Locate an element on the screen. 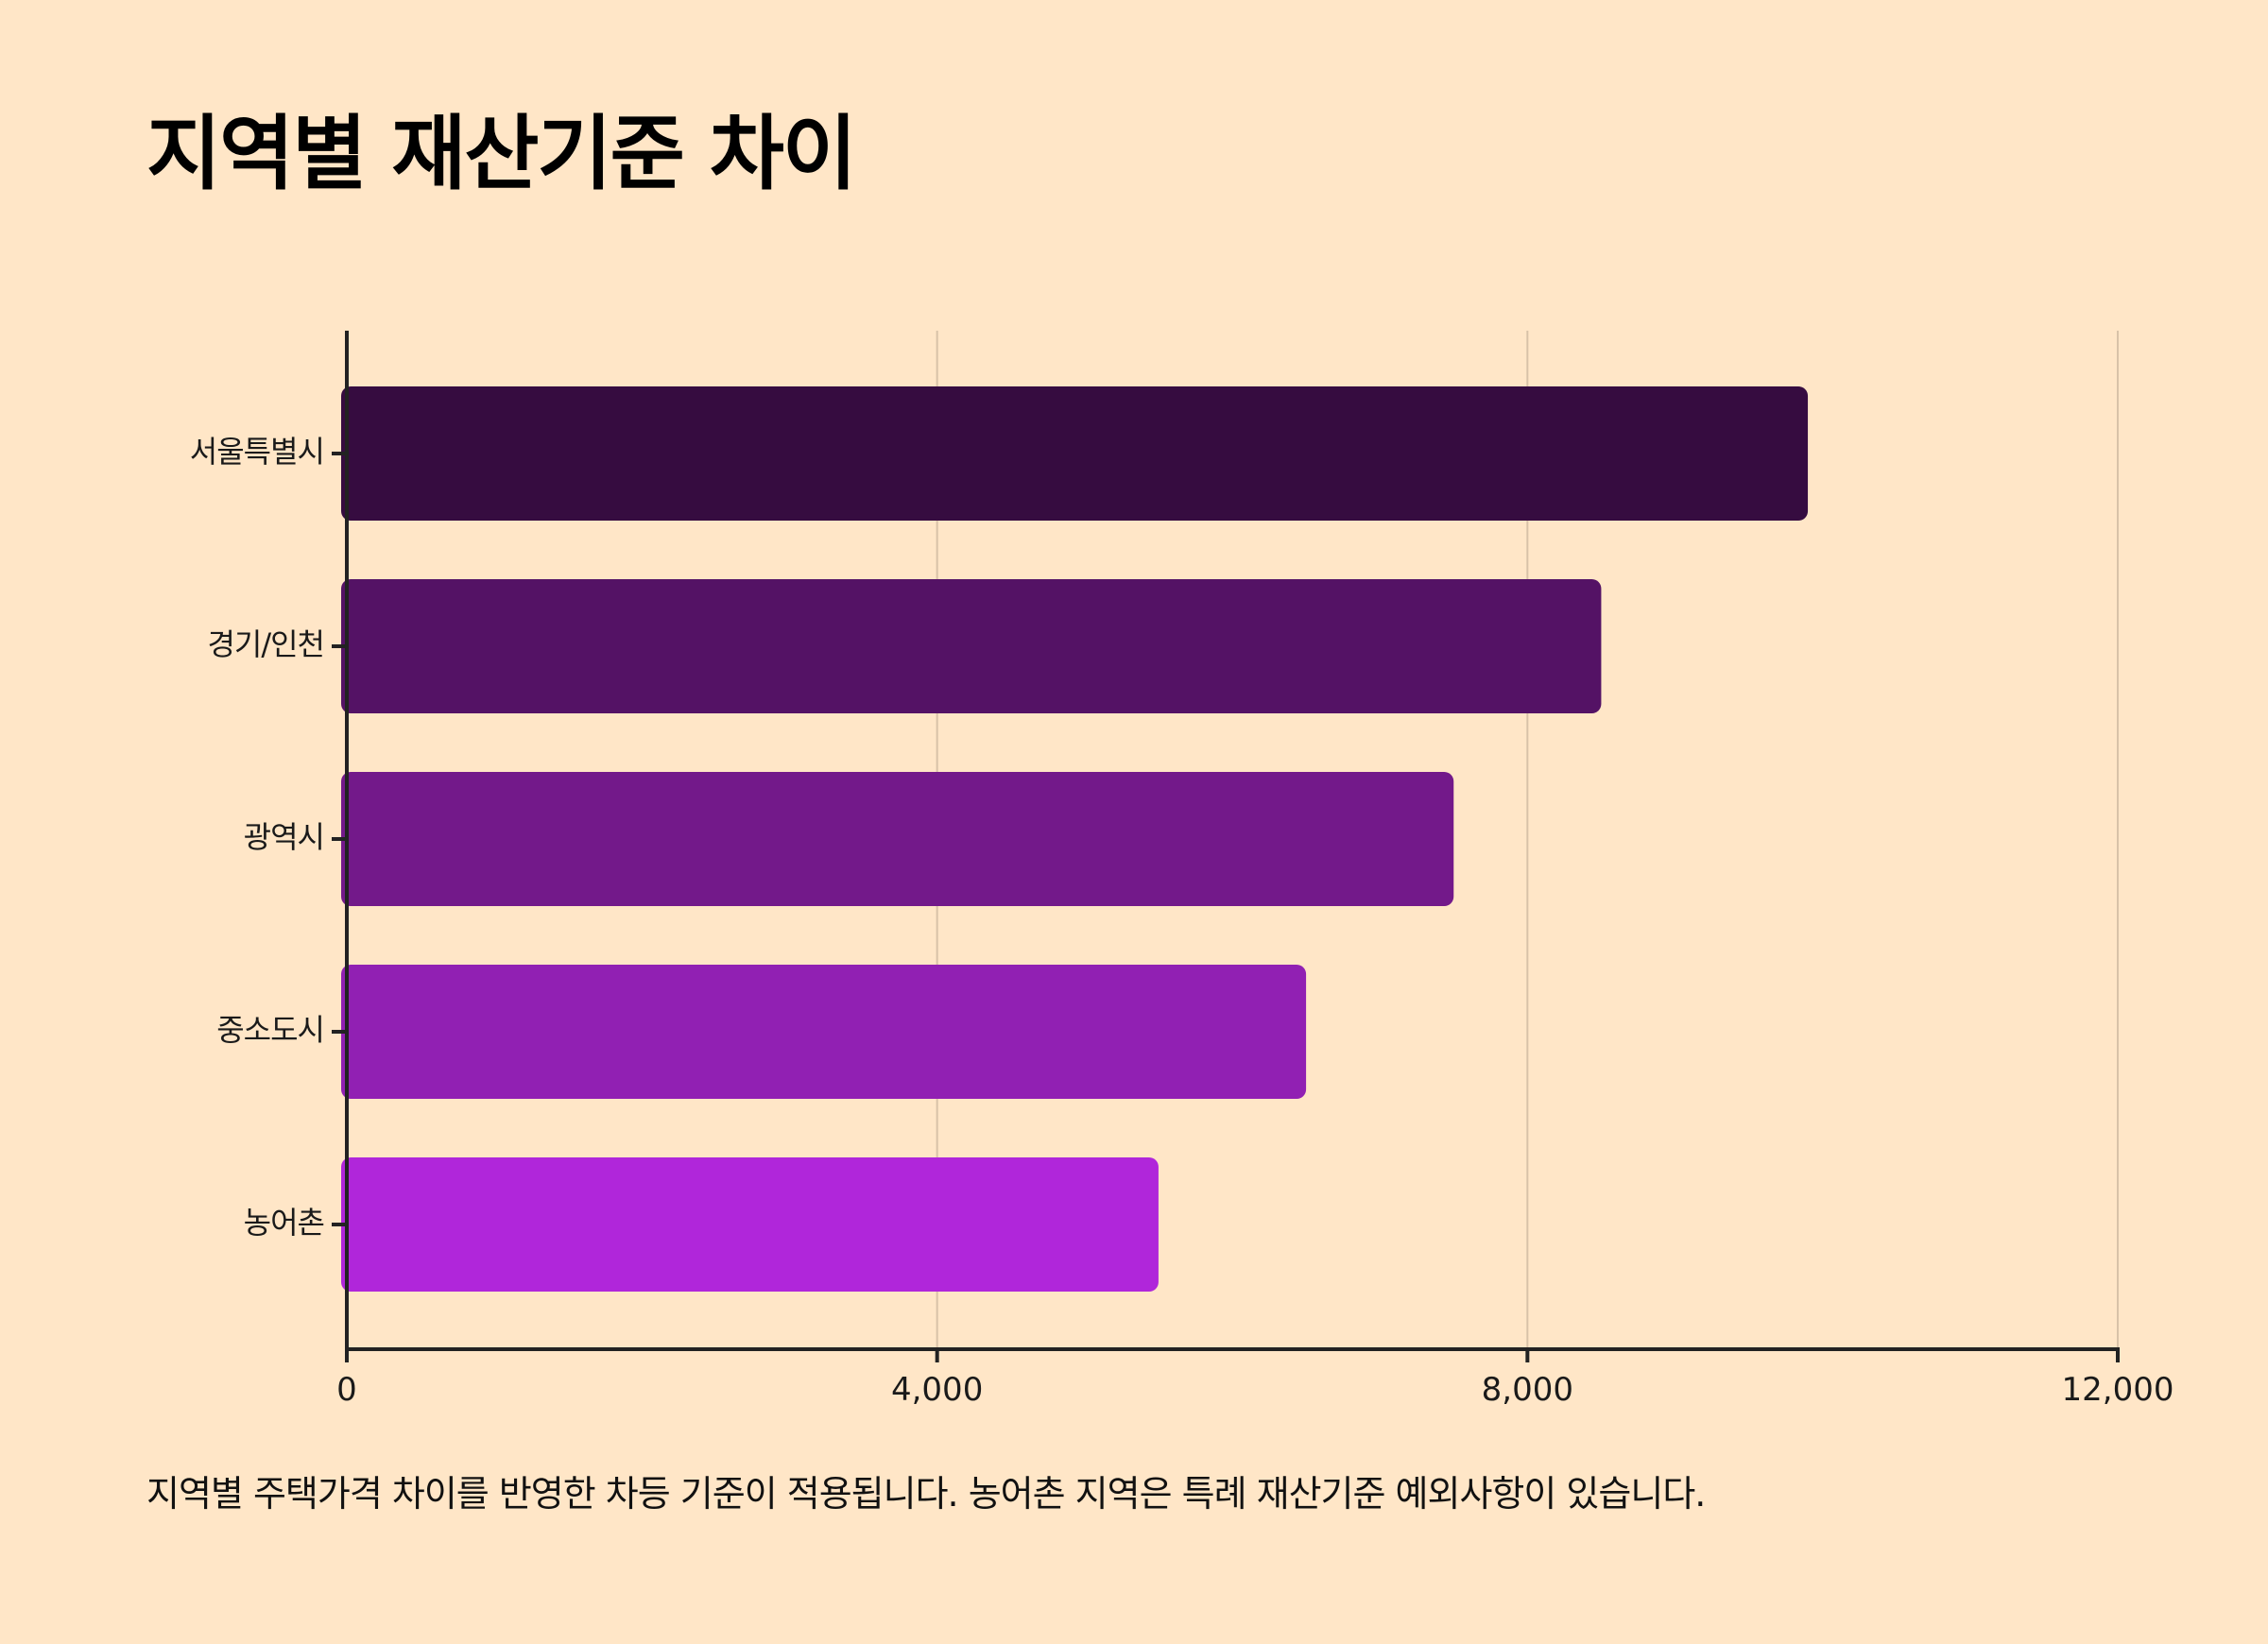 This screenshot has width=2268, height=1644. y-tick-label-3: 중소도시 is located at coordinates (270, 1030).